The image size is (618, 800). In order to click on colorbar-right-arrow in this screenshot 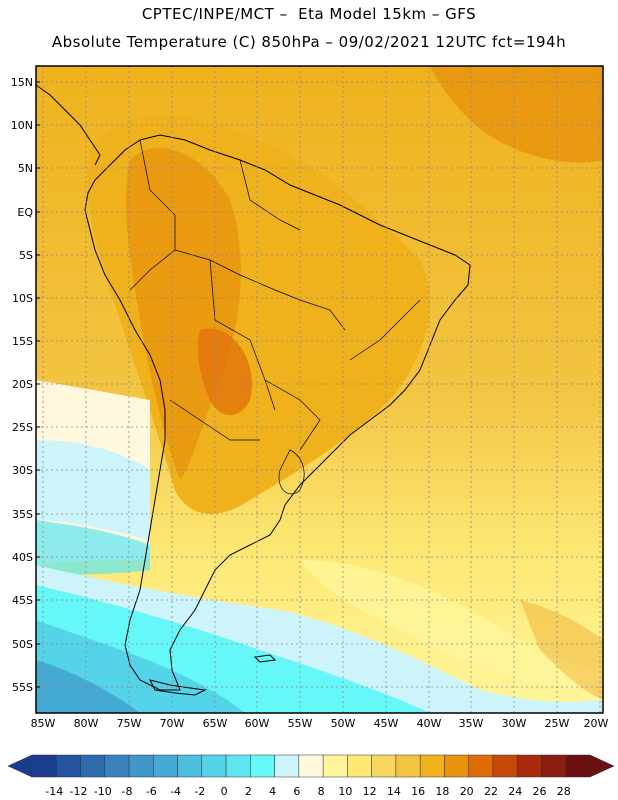, I will do `click(602, 766)`.